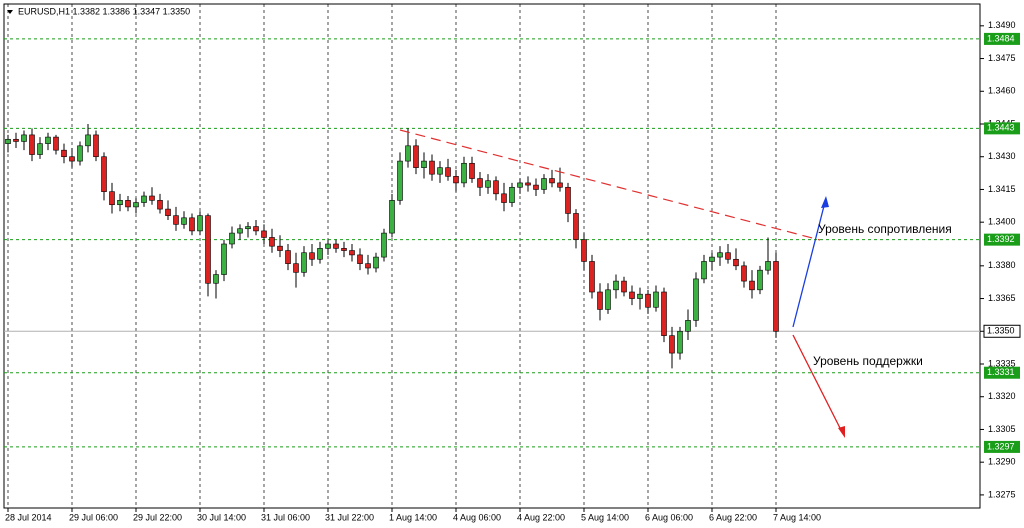 This screenshot has width=1024, height=528. Describe the element at coordinates (825, 202) in the screenshot. I see `arrow-head` at that location.